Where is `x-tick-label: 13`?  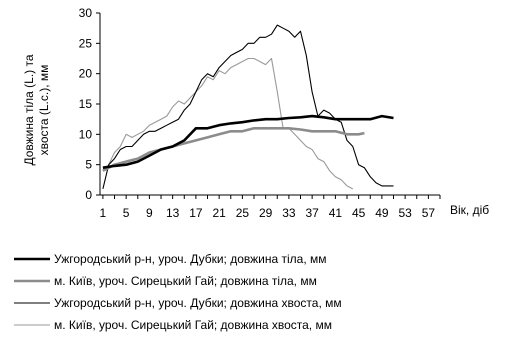
x-tick-label: 13 is located at coordinates (173, 213).